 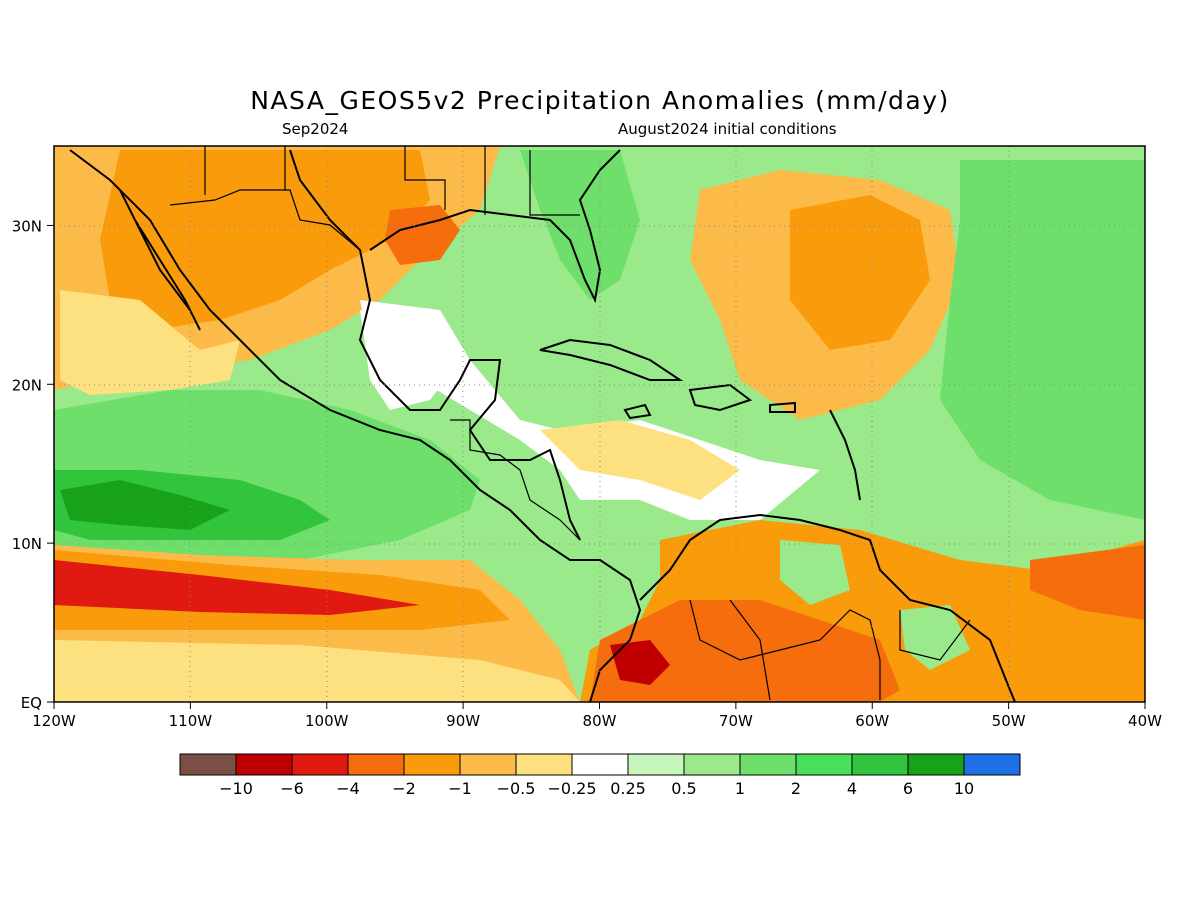 What do you see at coordinates (740, 788) in the screenshot?
I see `colorbar-label: 1` at bounding box center [740, 788].